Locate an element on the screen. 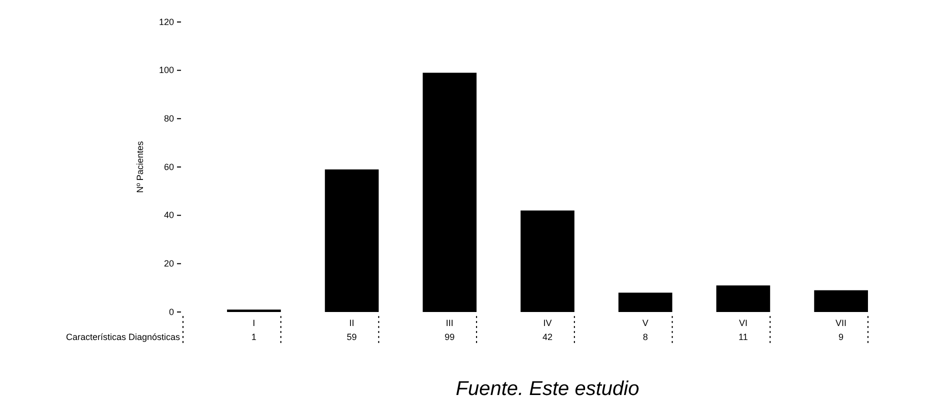  x-tick-label: III is located at coordinates (450, 323).